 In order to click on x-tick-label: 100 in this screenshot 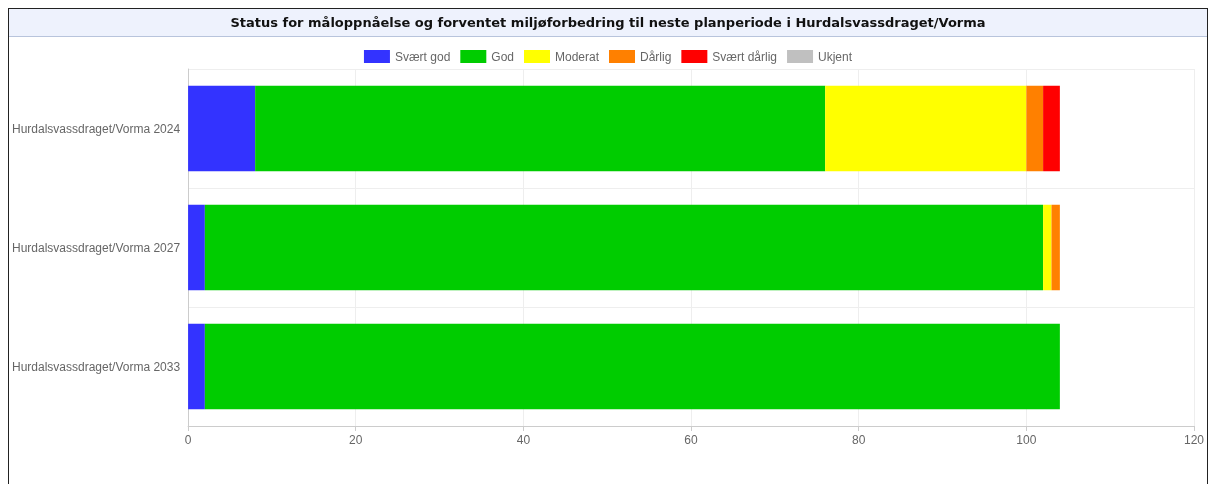, I will do `click(1026, 440)`.